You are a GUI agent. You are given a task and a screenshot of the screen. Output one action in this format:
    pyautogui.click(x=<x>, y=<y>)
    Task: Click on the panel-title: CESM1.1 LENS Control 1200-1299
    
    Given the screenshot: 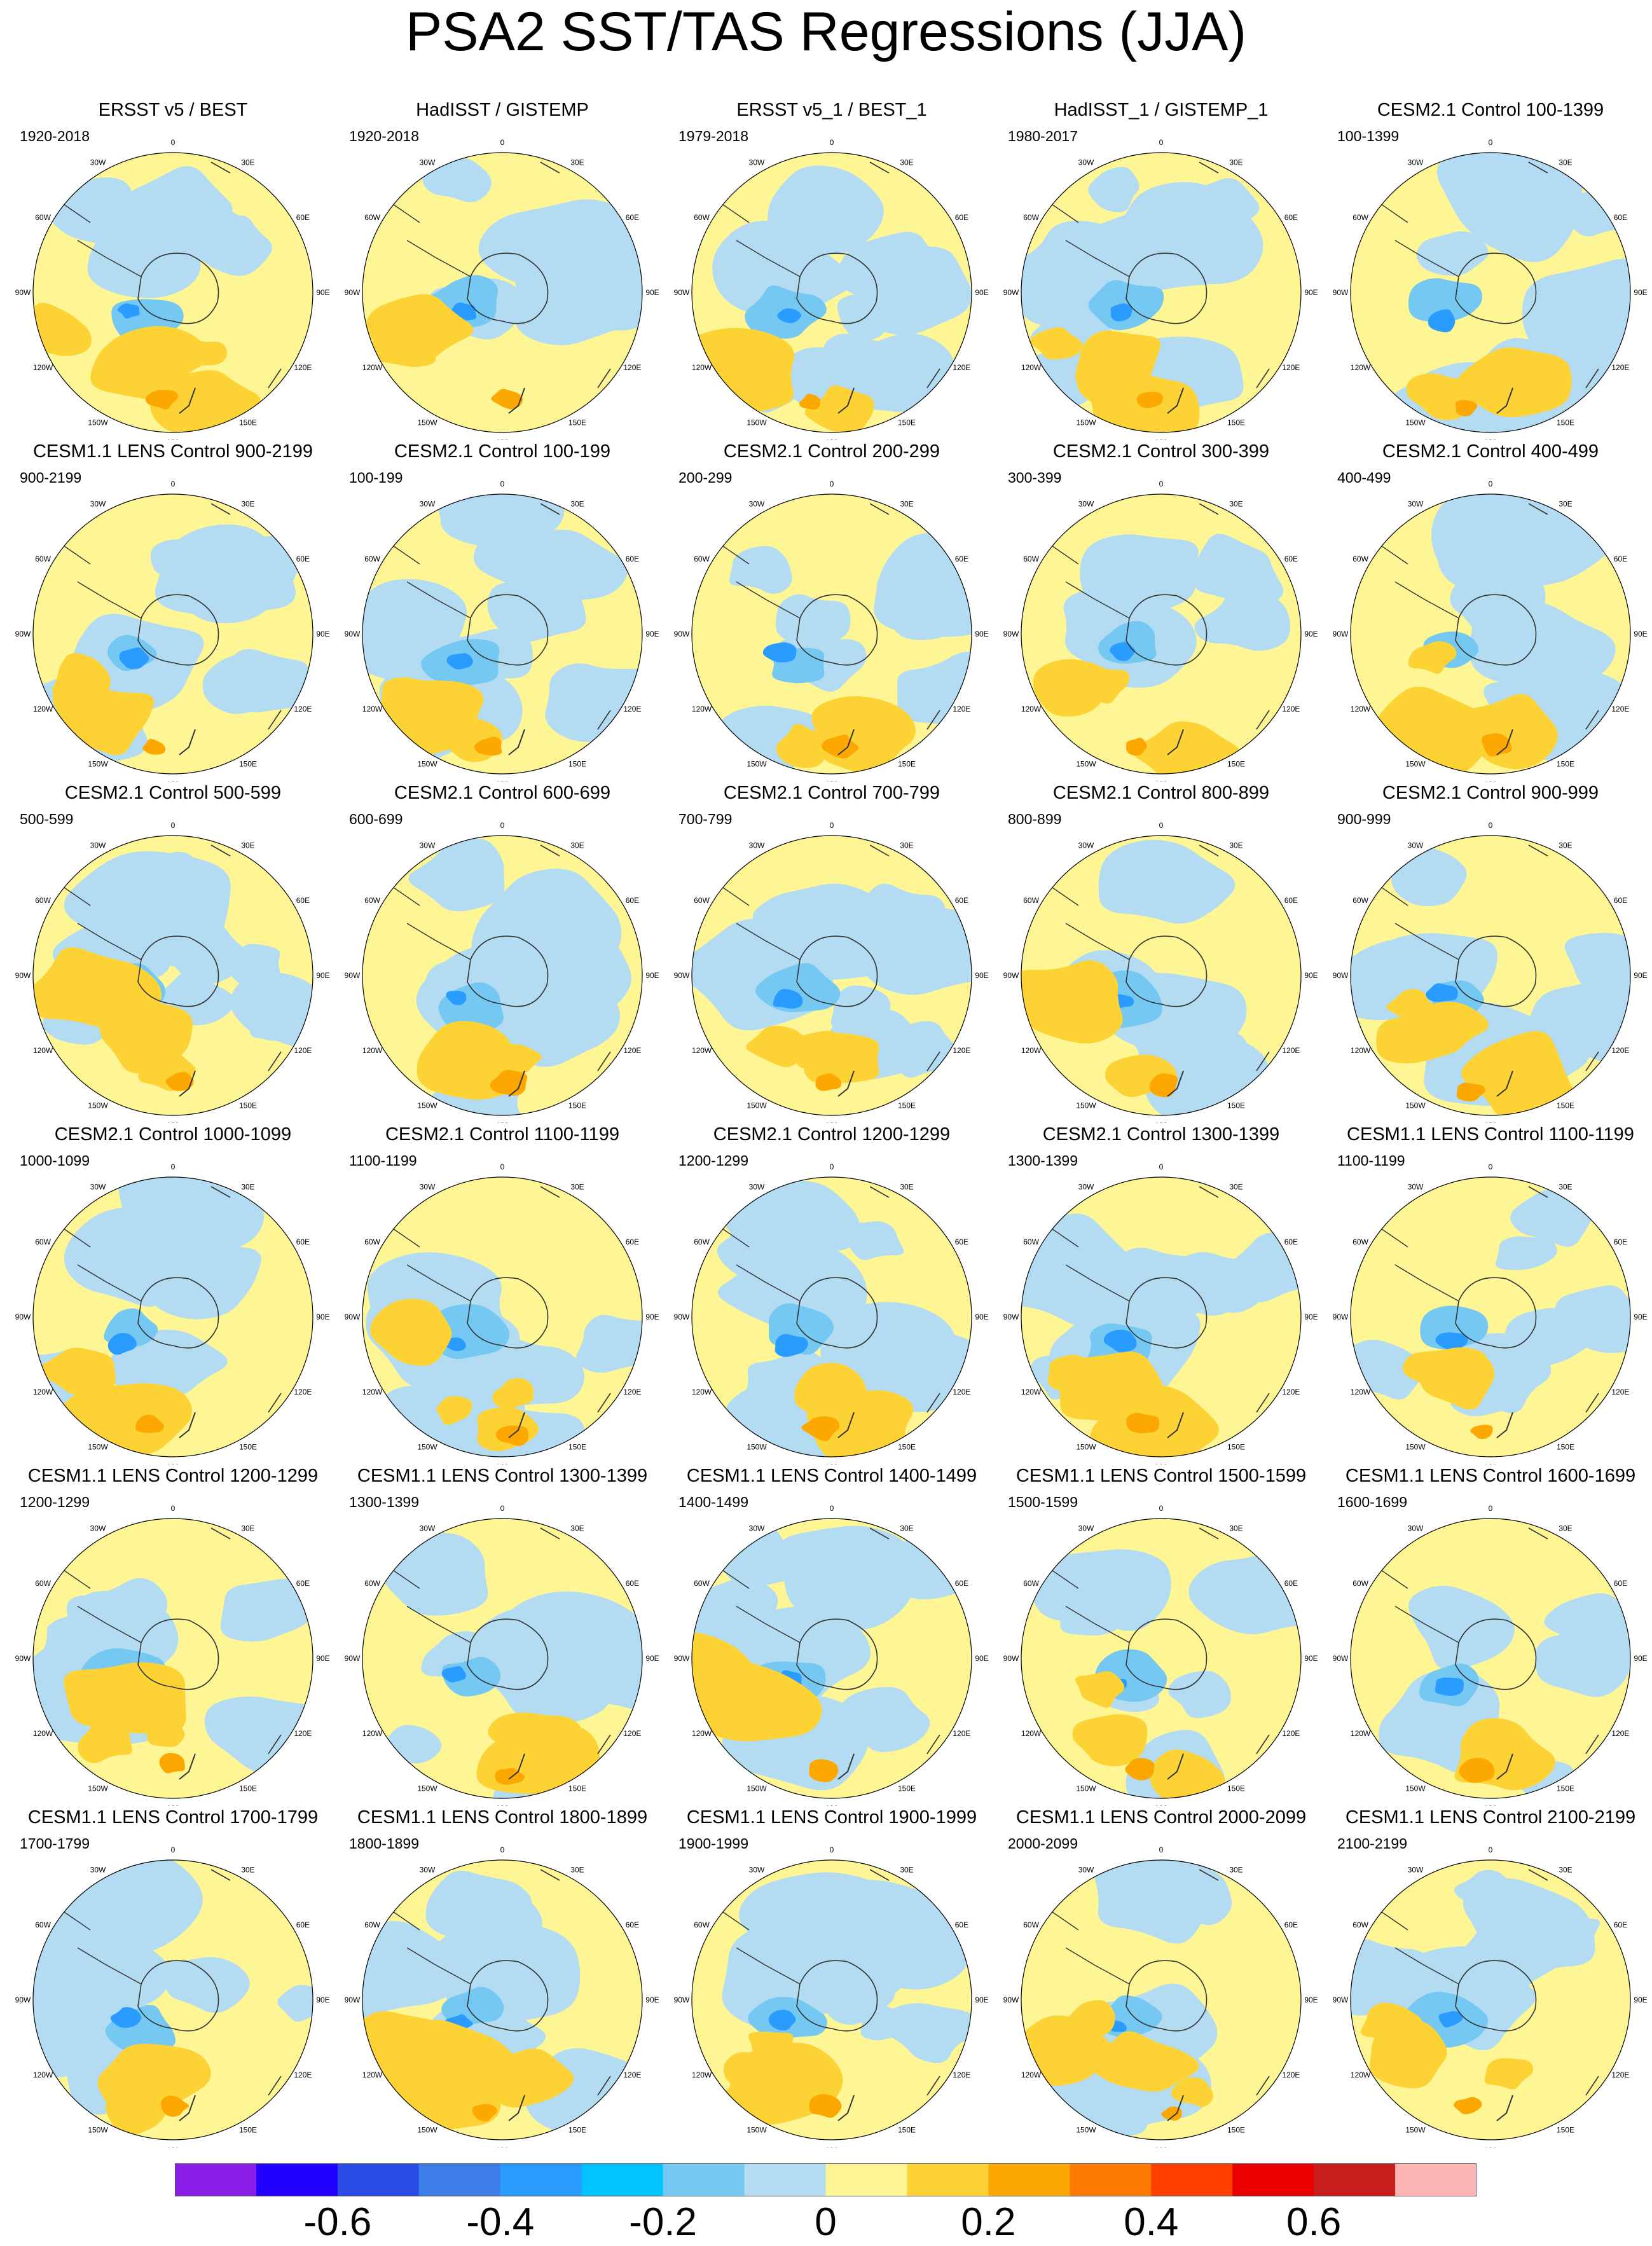 What is the action you would take?
    pyautogui.click(x=173, y=1476)
    